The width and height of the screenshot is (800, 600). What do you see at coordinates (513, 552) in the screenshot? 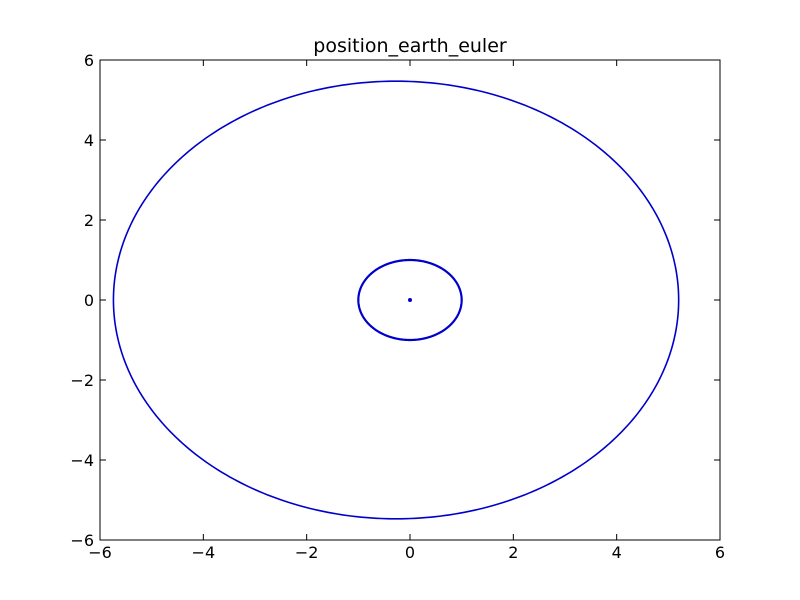
I see `x-tick-label: 2` at bounding box center [513, 552].